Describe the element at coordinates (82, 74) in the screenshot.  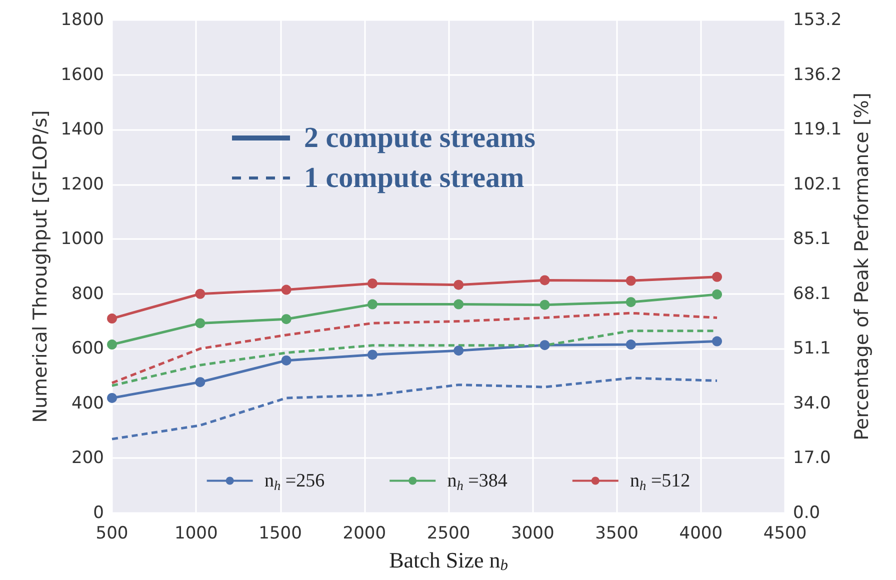
I see `y-tick-label: 1600` at that location.